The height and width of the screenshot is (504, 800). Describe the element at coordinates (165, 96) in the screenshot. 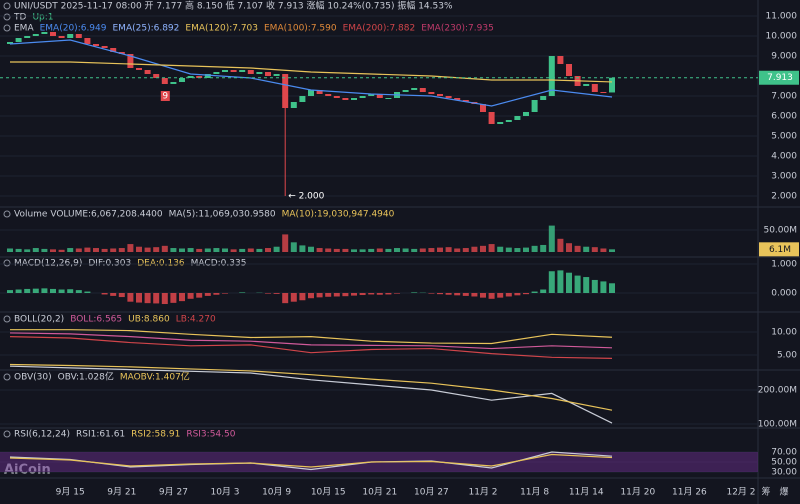

I see `td-box` at that location.